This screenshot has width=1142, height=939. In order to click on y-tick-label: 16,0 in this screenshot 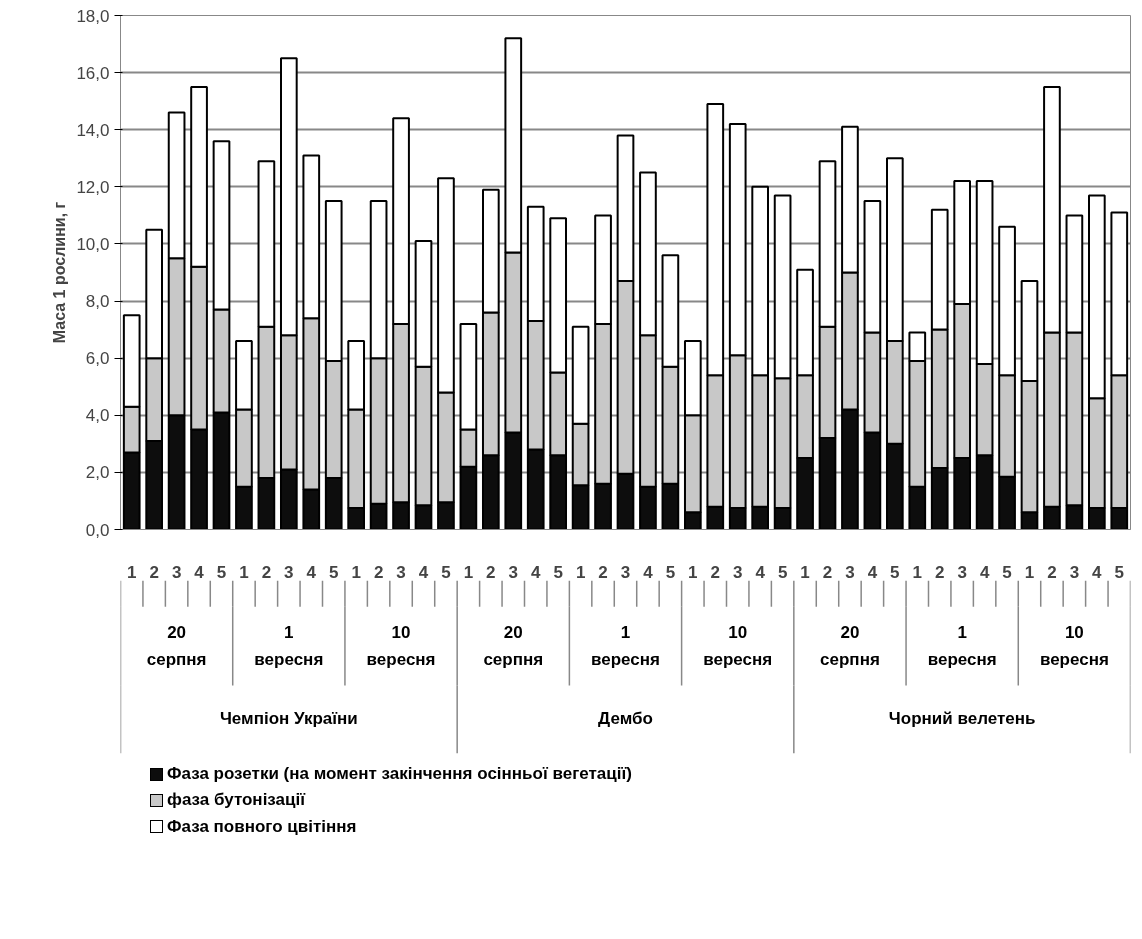, I will do `click(93, 73)`.